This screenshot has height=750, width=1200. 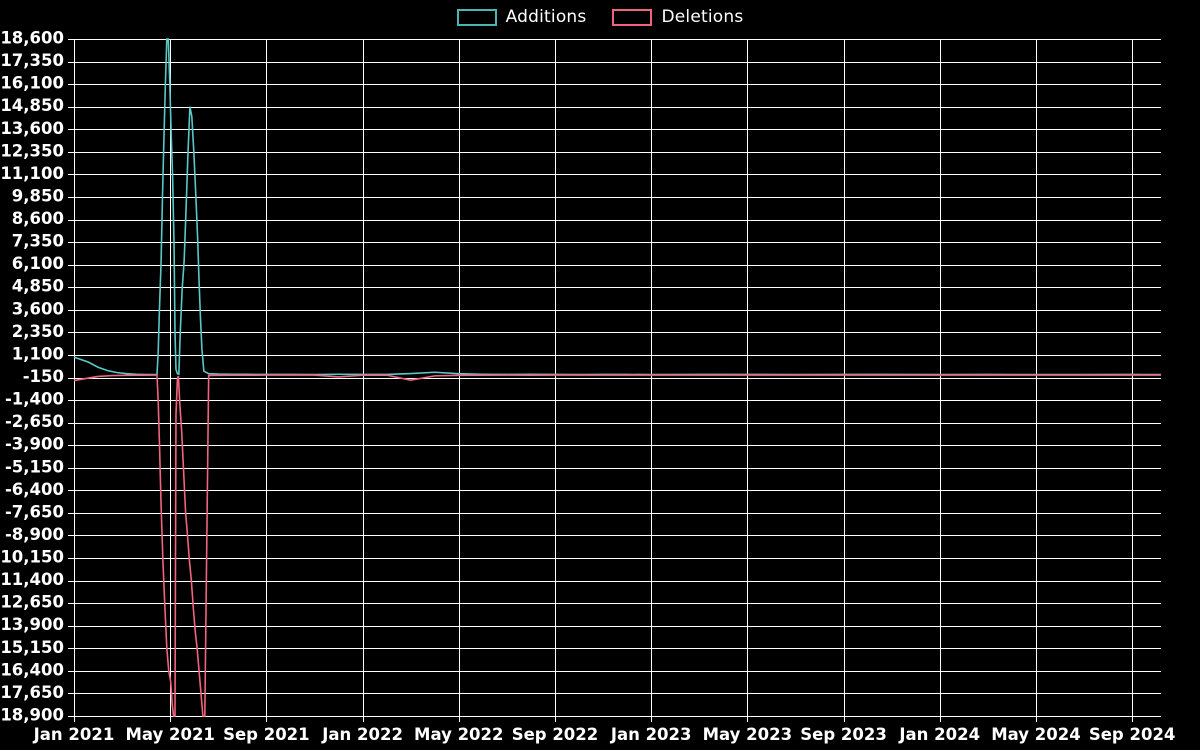 I want to click on y-tick-label: 3,600, so click(x=38, y=308).